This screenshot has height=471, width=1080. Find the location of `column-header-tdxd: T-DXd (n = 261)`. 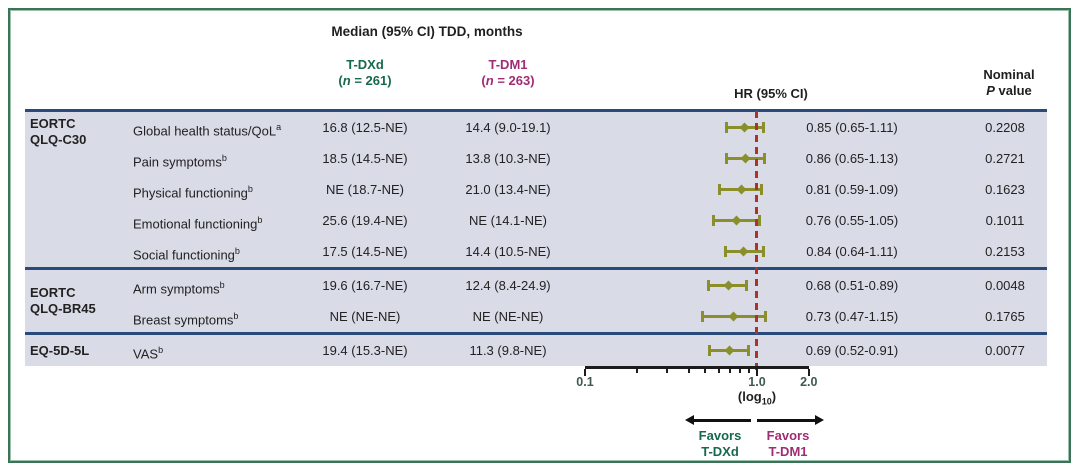

column-header-tdxd: T-DXd (n = 261) is located at coordinates (365, 73).